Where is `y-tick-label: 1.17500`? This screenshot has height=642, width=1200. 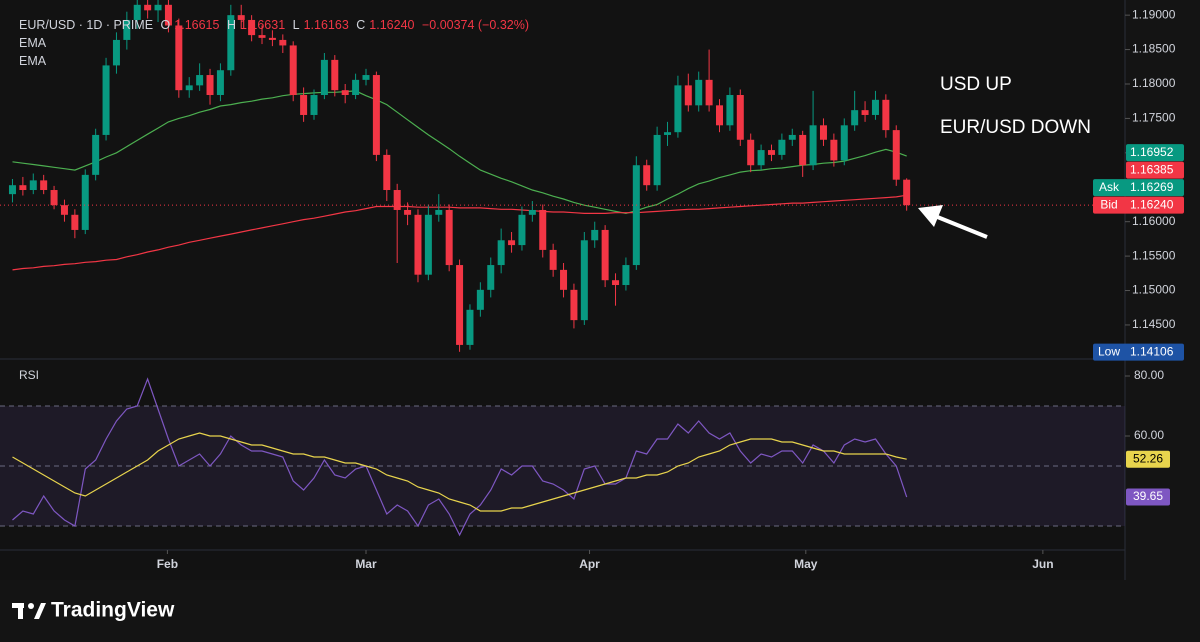
y-tick-label: 1.17500 is located at coordinates (1154, 118).